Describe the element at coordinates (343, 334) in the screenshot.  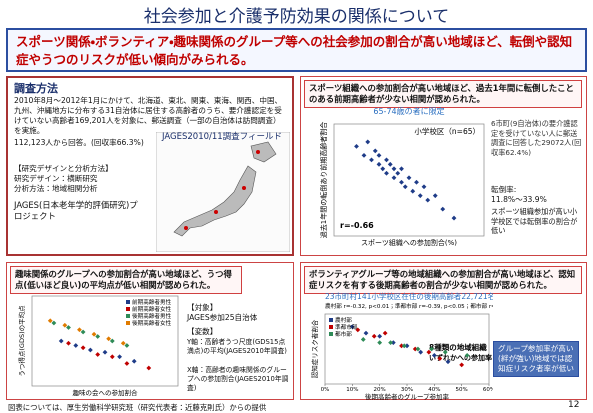
I see `legend-label: 都市部` at that location.